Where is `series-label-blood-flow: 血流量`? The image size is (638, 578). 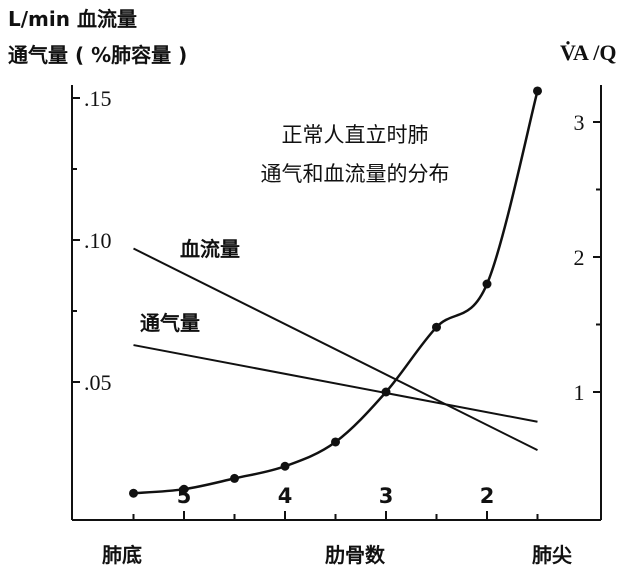
series-label-blood-flow: 血流量 is located at coordinates (210, 249).